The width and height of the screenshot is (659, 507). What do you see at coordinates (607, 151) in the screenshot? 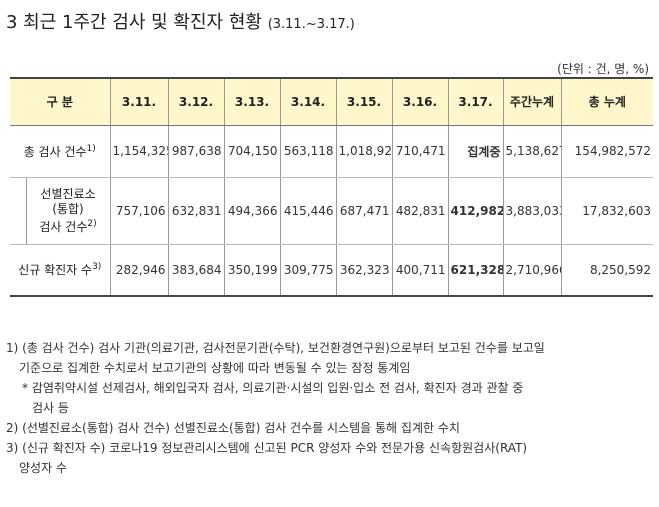
I see `table-cell: 154,982,572` at bounding box center [607, 151].